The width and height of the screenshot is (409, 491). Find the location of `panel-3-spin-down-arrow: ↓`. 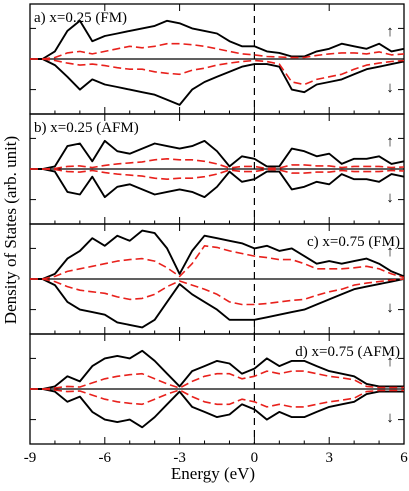

panel-3-spin-down-arrow: ↓ is located at coordinates (390, 308).